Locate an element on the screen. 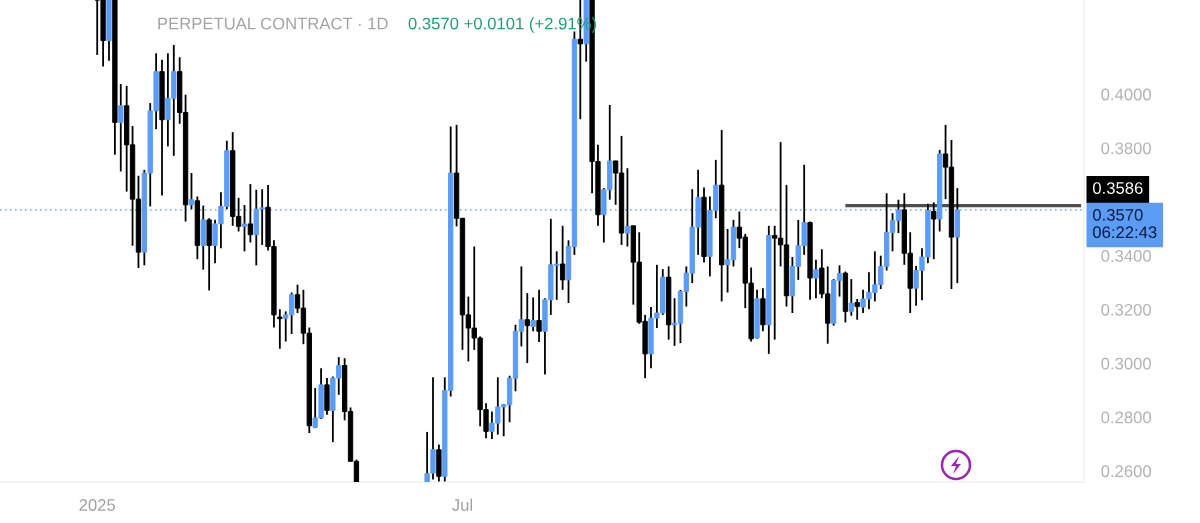  y-tick-label: 0.3400 is located at coordinates (1126, 256).